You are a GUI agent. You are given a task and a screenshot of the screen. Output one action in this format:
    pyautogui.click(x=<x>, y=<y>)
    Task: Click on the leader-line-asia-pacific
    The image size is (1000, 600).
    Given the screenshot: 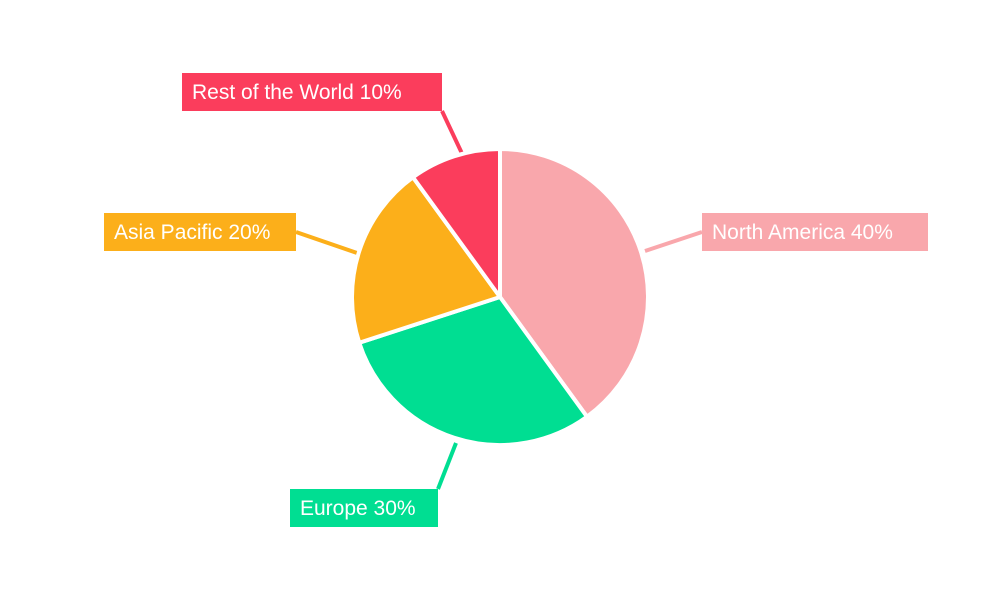 What is the action you would take?
    pyautogui.click(x=328, y=243)
    